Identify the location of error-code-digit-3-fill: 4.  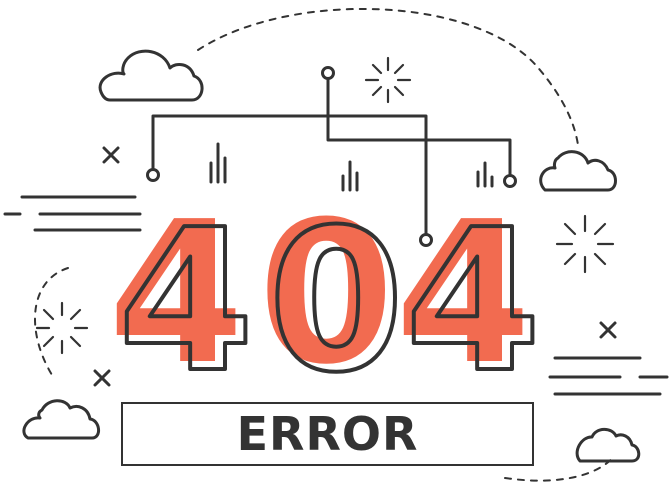
(460, 294).